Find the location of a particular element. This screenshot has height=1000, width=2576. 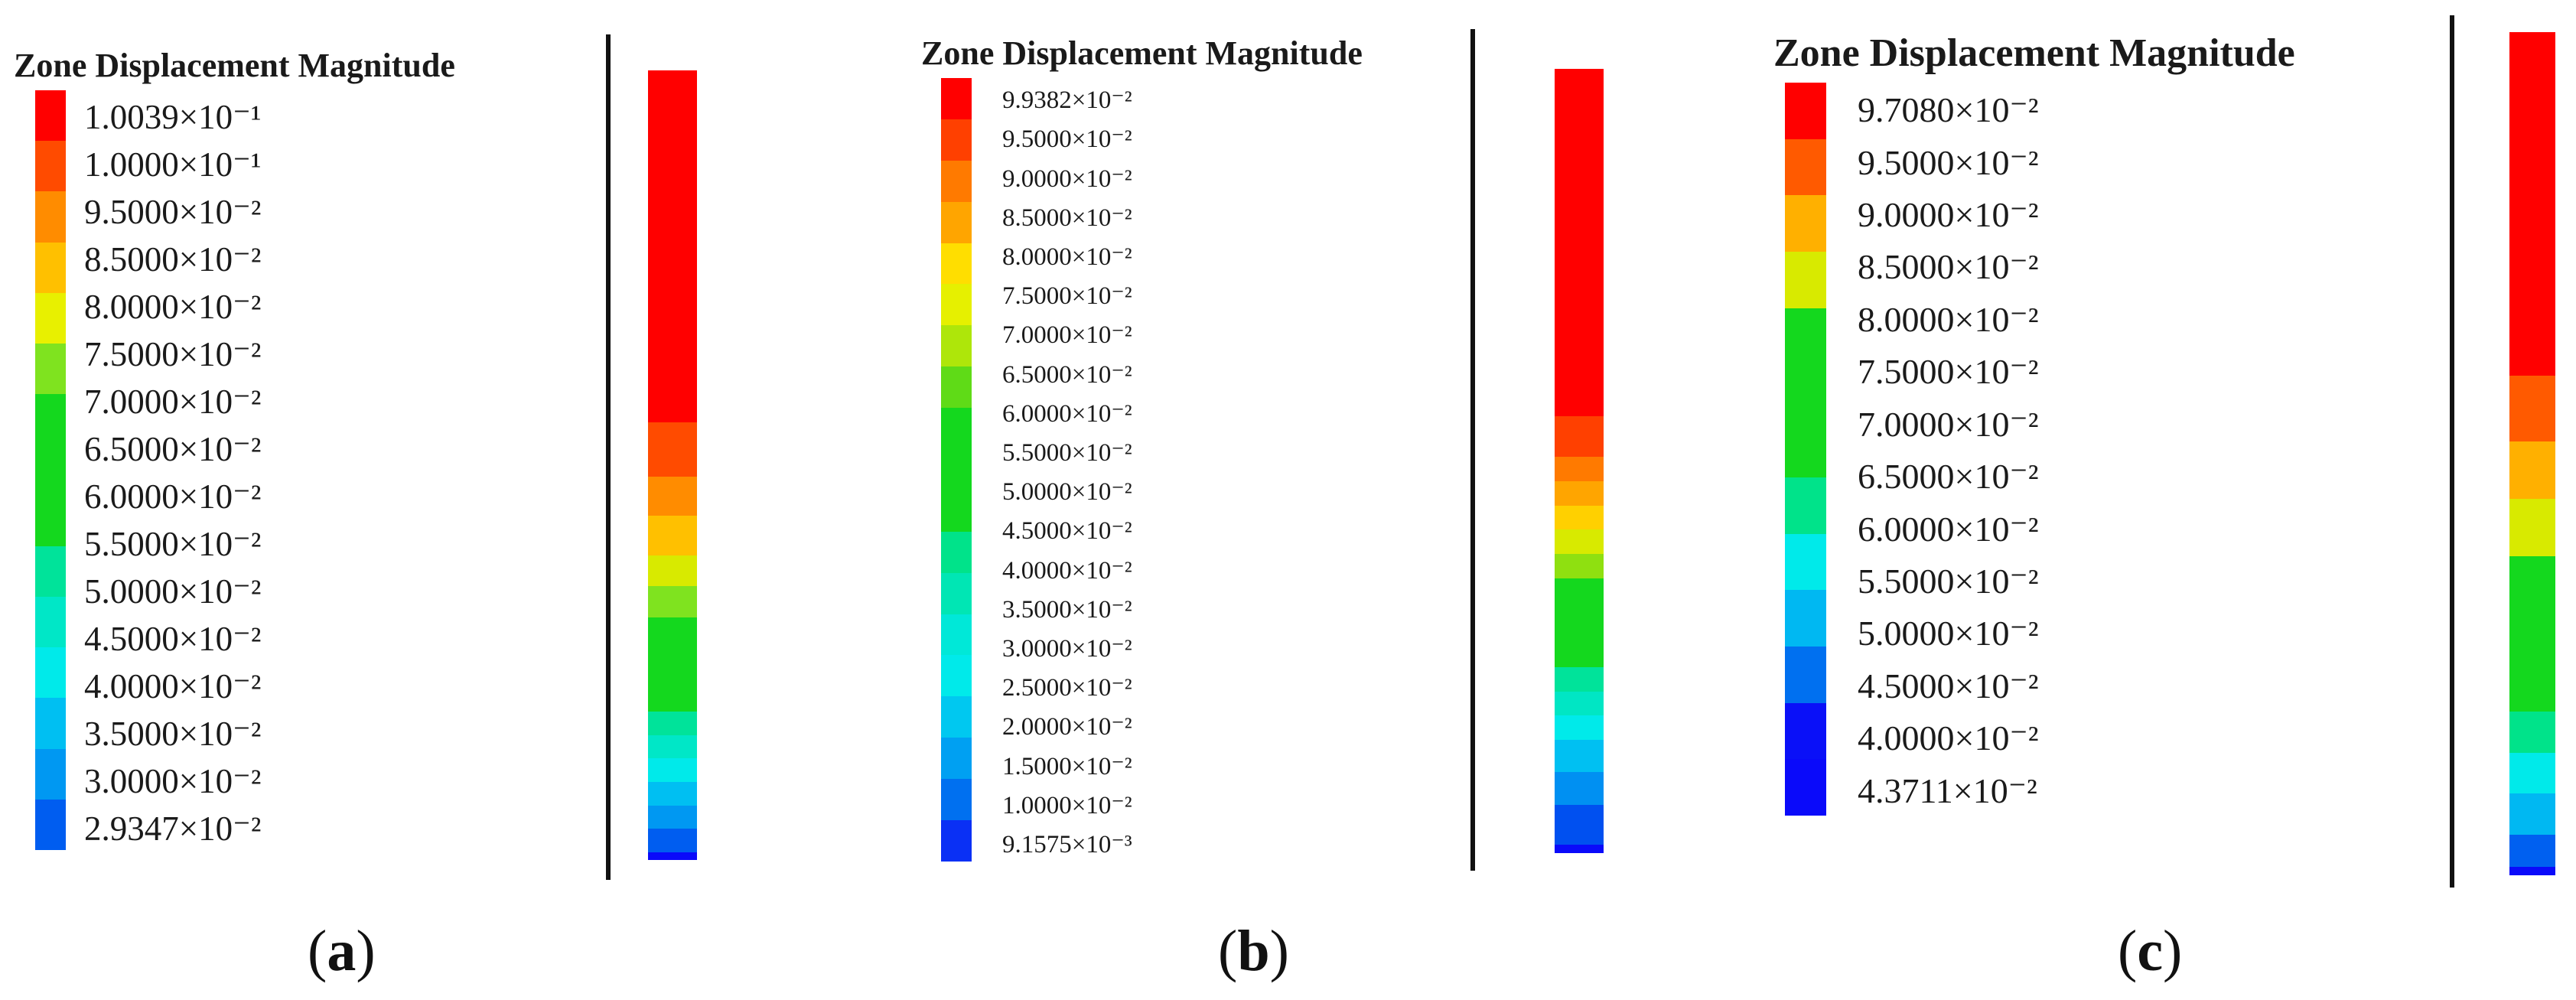

legend-label-b-1: 9.5000×10⁻² is located at coordinates (1067, 139).